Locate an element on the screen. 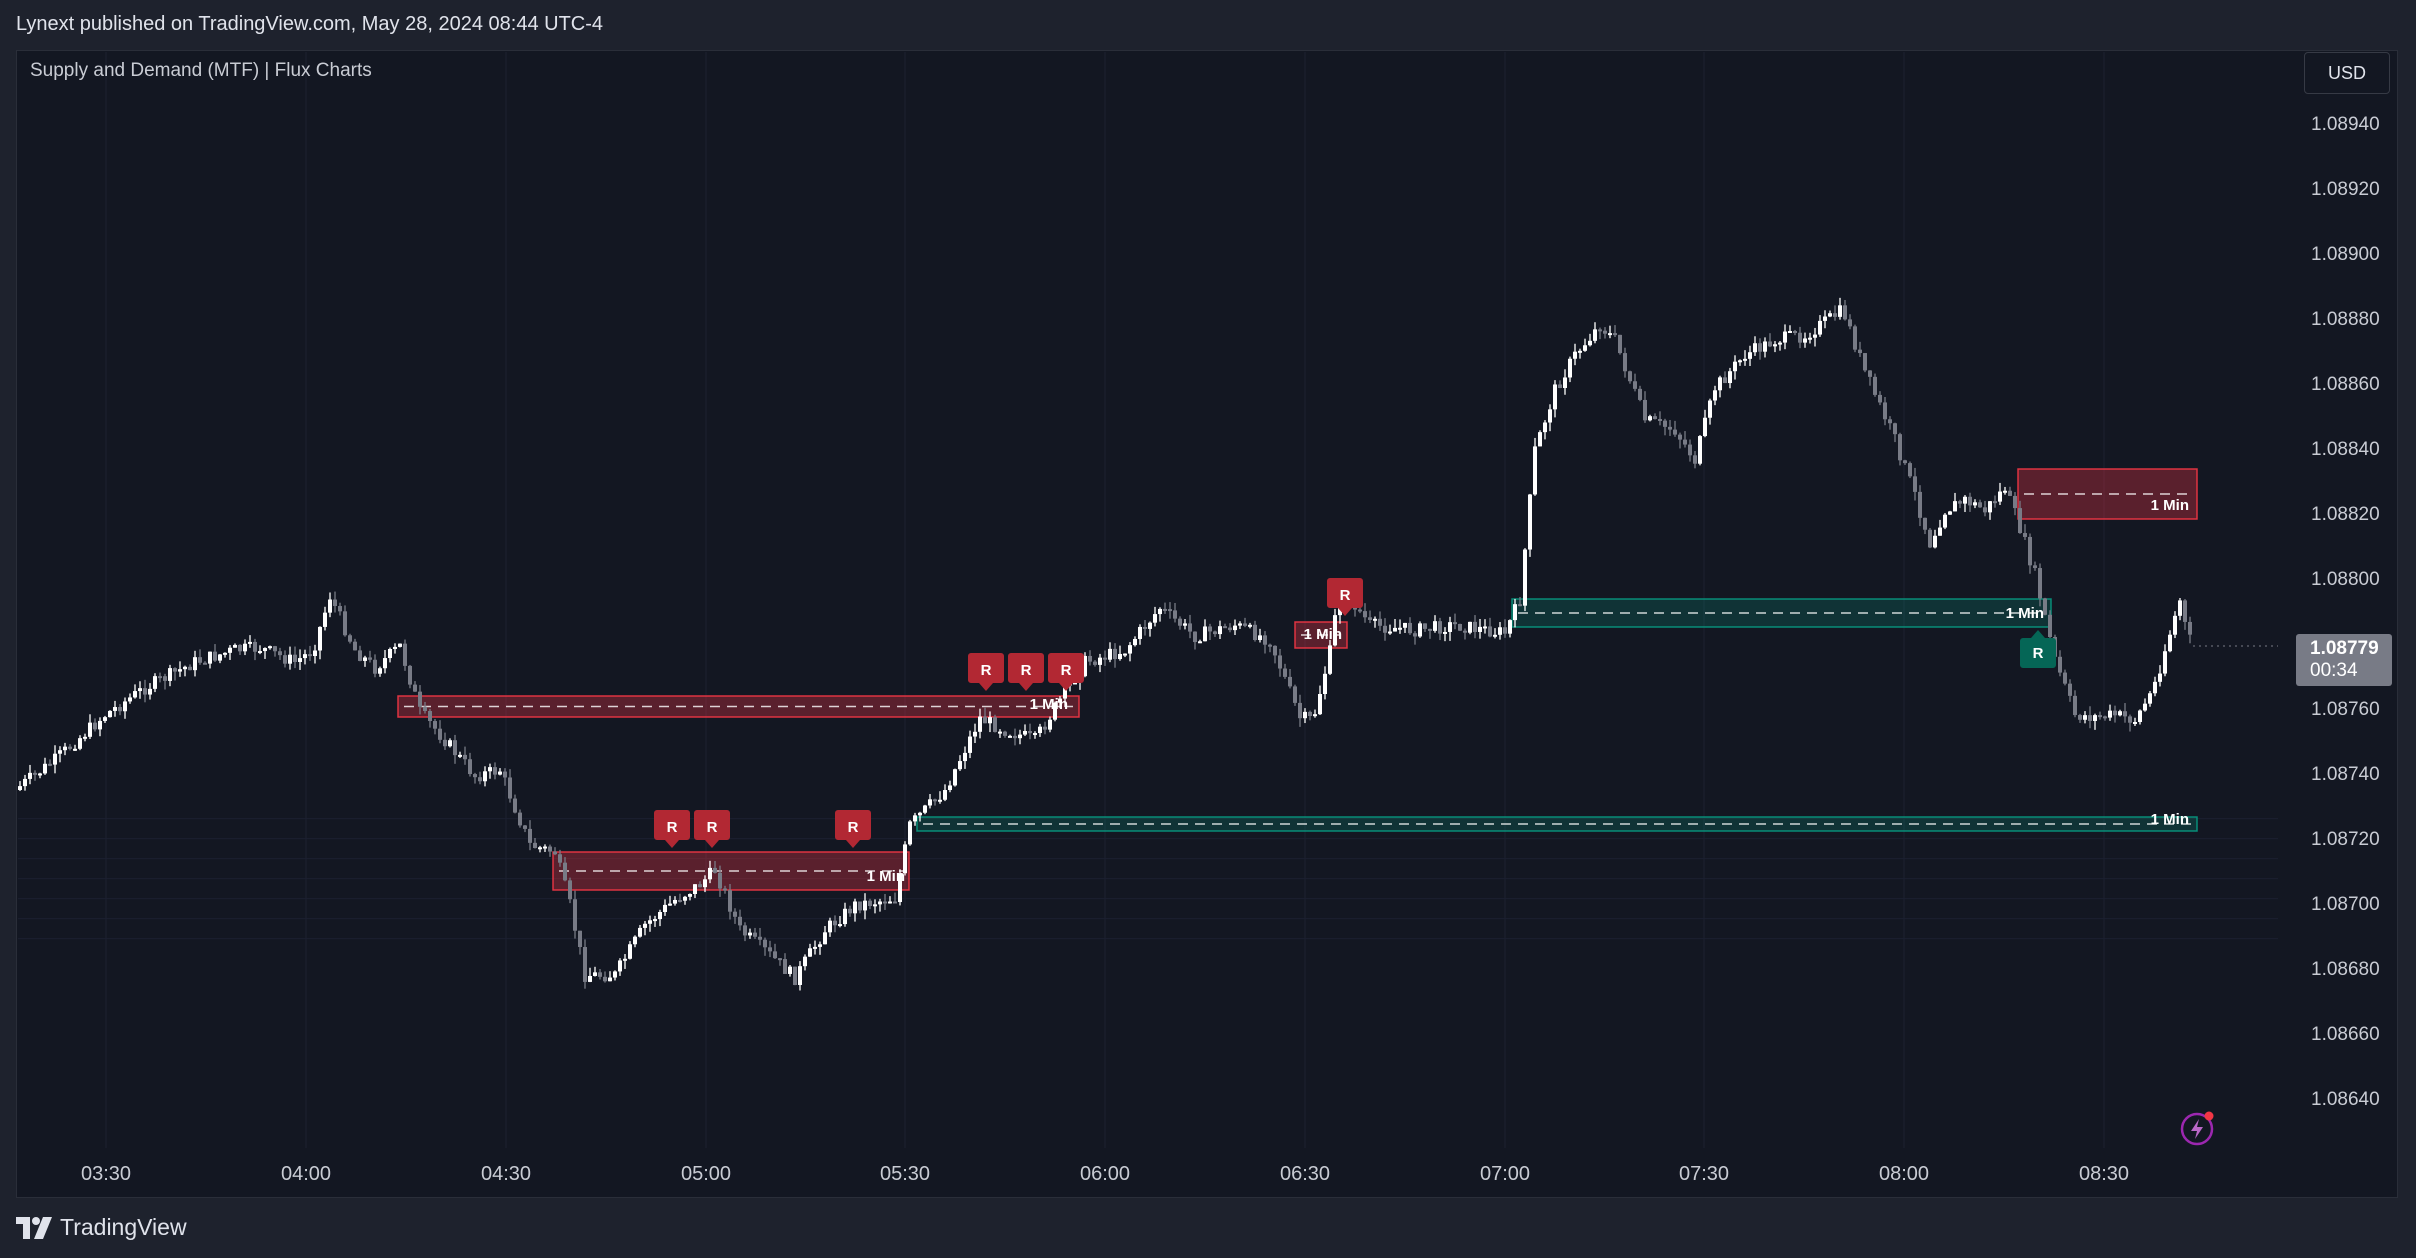  time-tick-label: 06:00 is located at coordinates (1105, 1174).